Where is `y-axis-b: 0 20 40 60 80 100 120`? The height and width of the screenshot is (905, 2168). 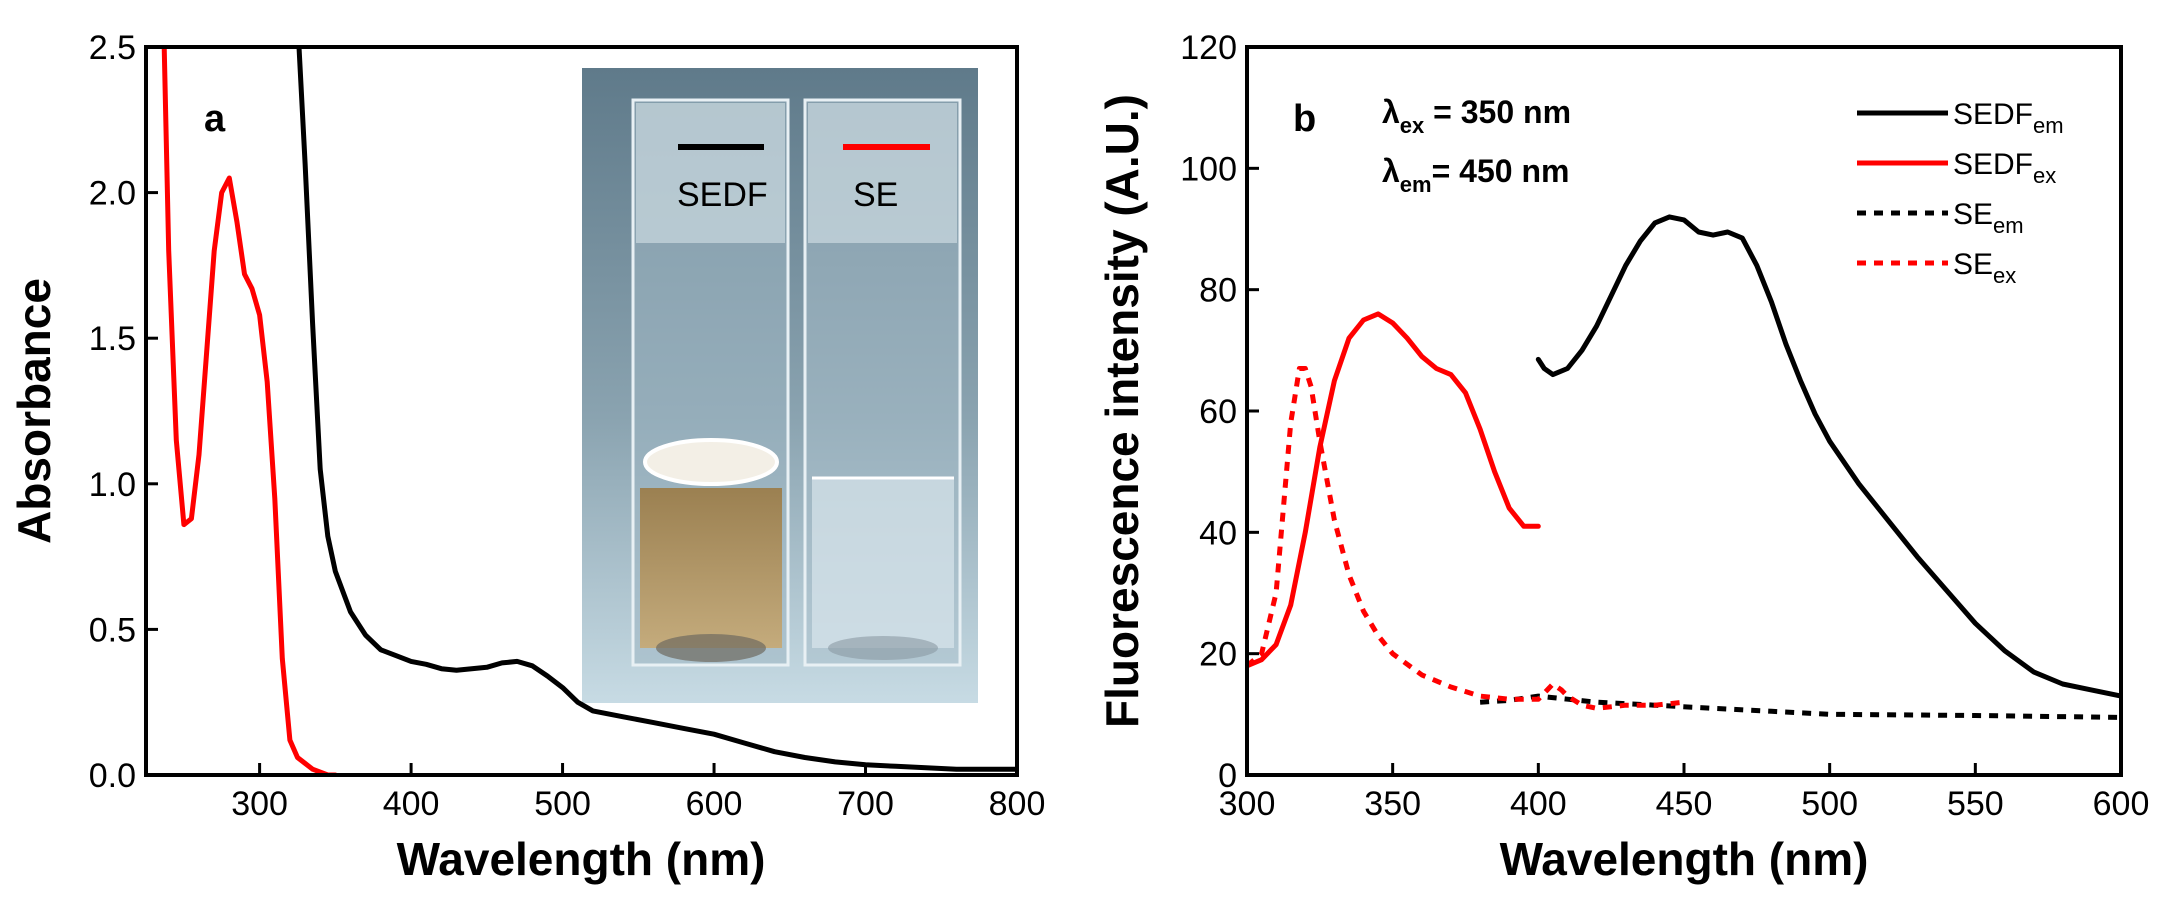 y-axis-b: 0 20 40 60 80 100 120 is located at coordinates (1219, 412).